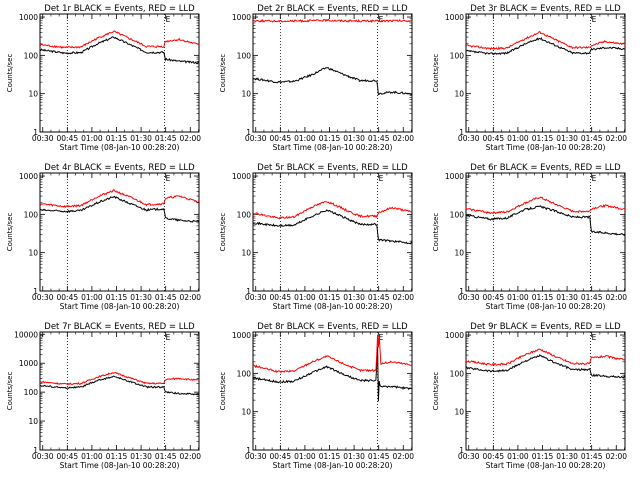 This screenshot has width=640, height=480. I want to click on subplot-title: Det 7r BLACK = Events, RED = LLD, so click(119, 327).